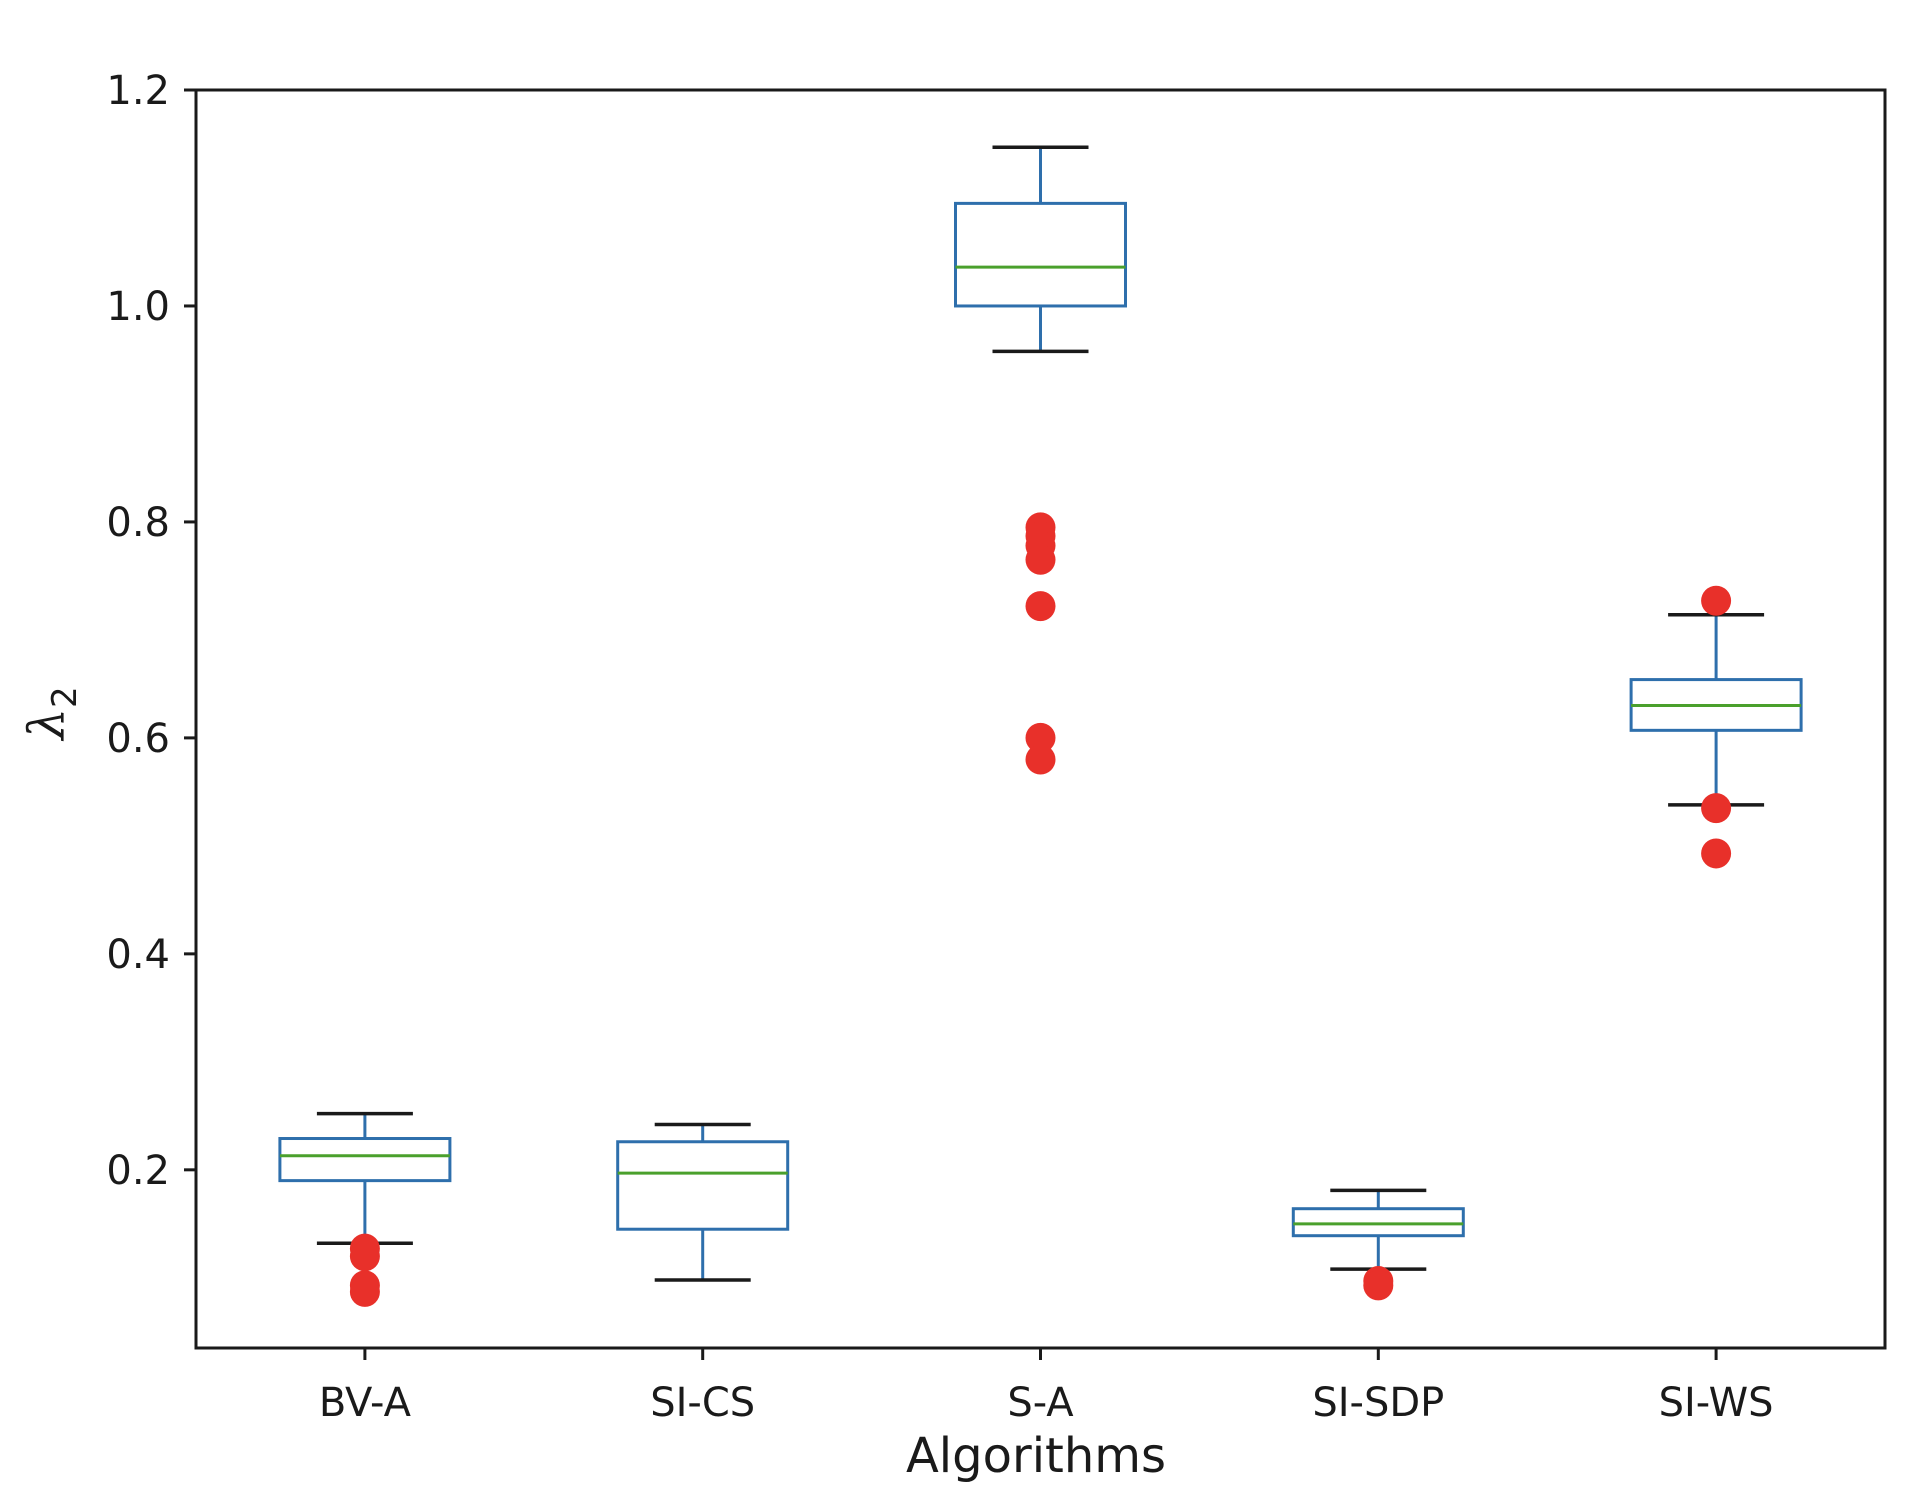  What do you see at coordinates (65, 697) in the screenshot?
I see `y-axis-subscript: 2` at bounding box center [65, 697].